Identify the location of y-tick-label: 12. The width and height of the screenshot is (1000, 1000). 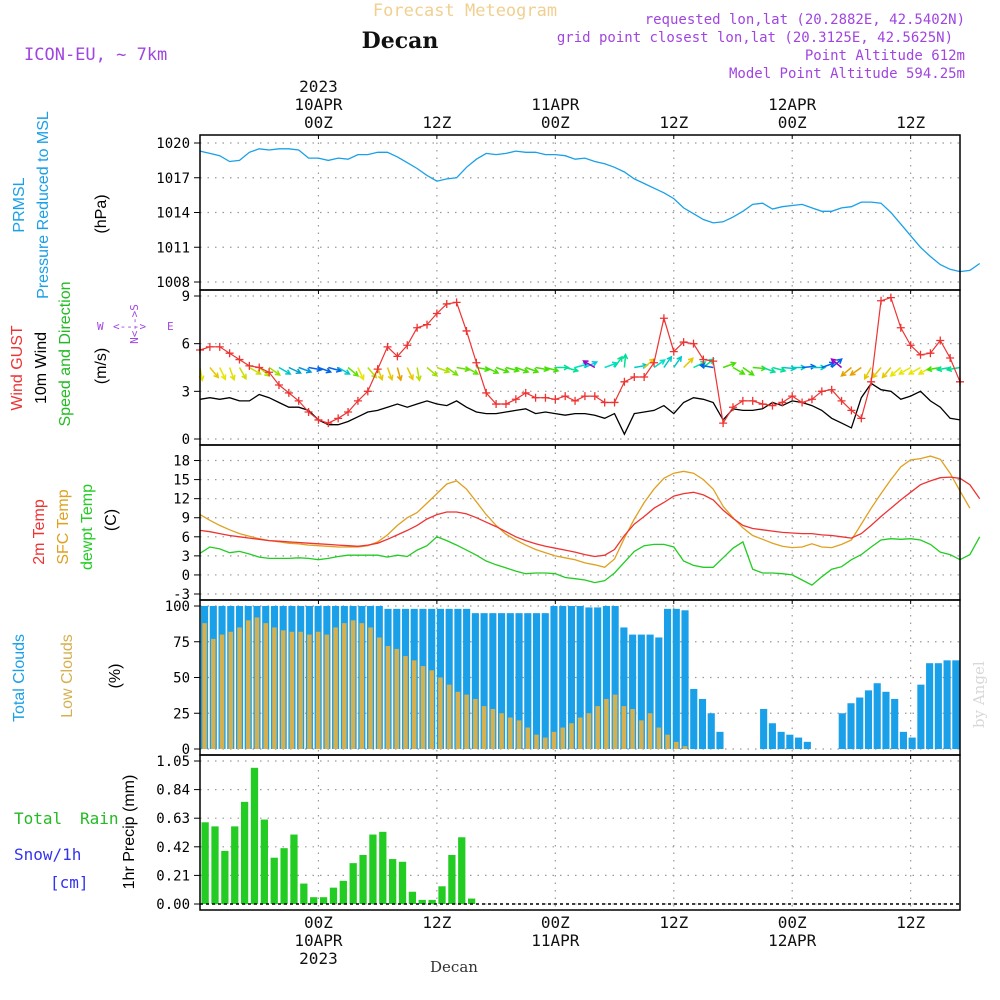
(181, 500).